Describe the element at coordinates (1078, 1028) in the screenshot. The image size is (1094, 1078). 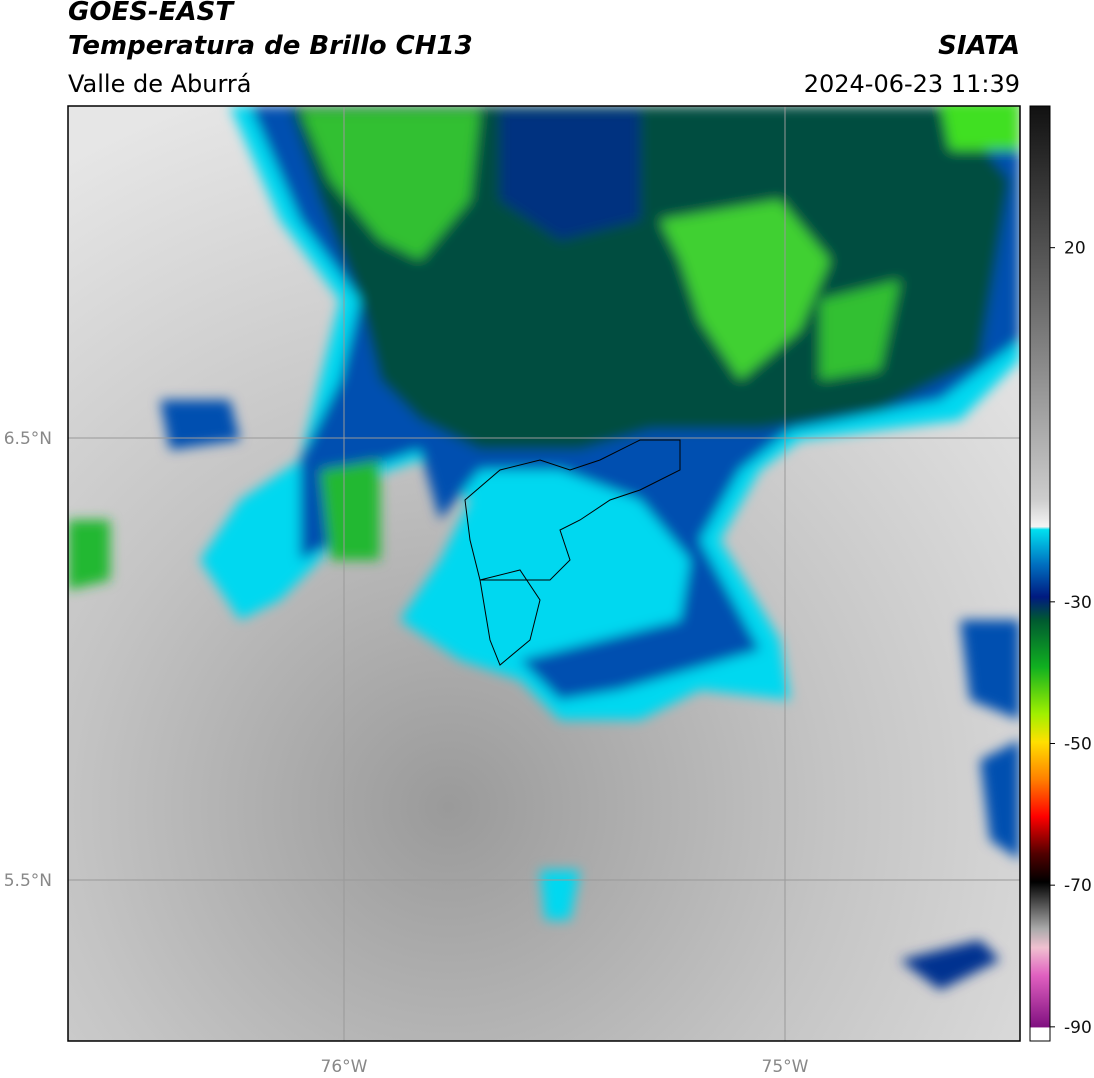
I see `colorbar-tick-label: -90` at that location.